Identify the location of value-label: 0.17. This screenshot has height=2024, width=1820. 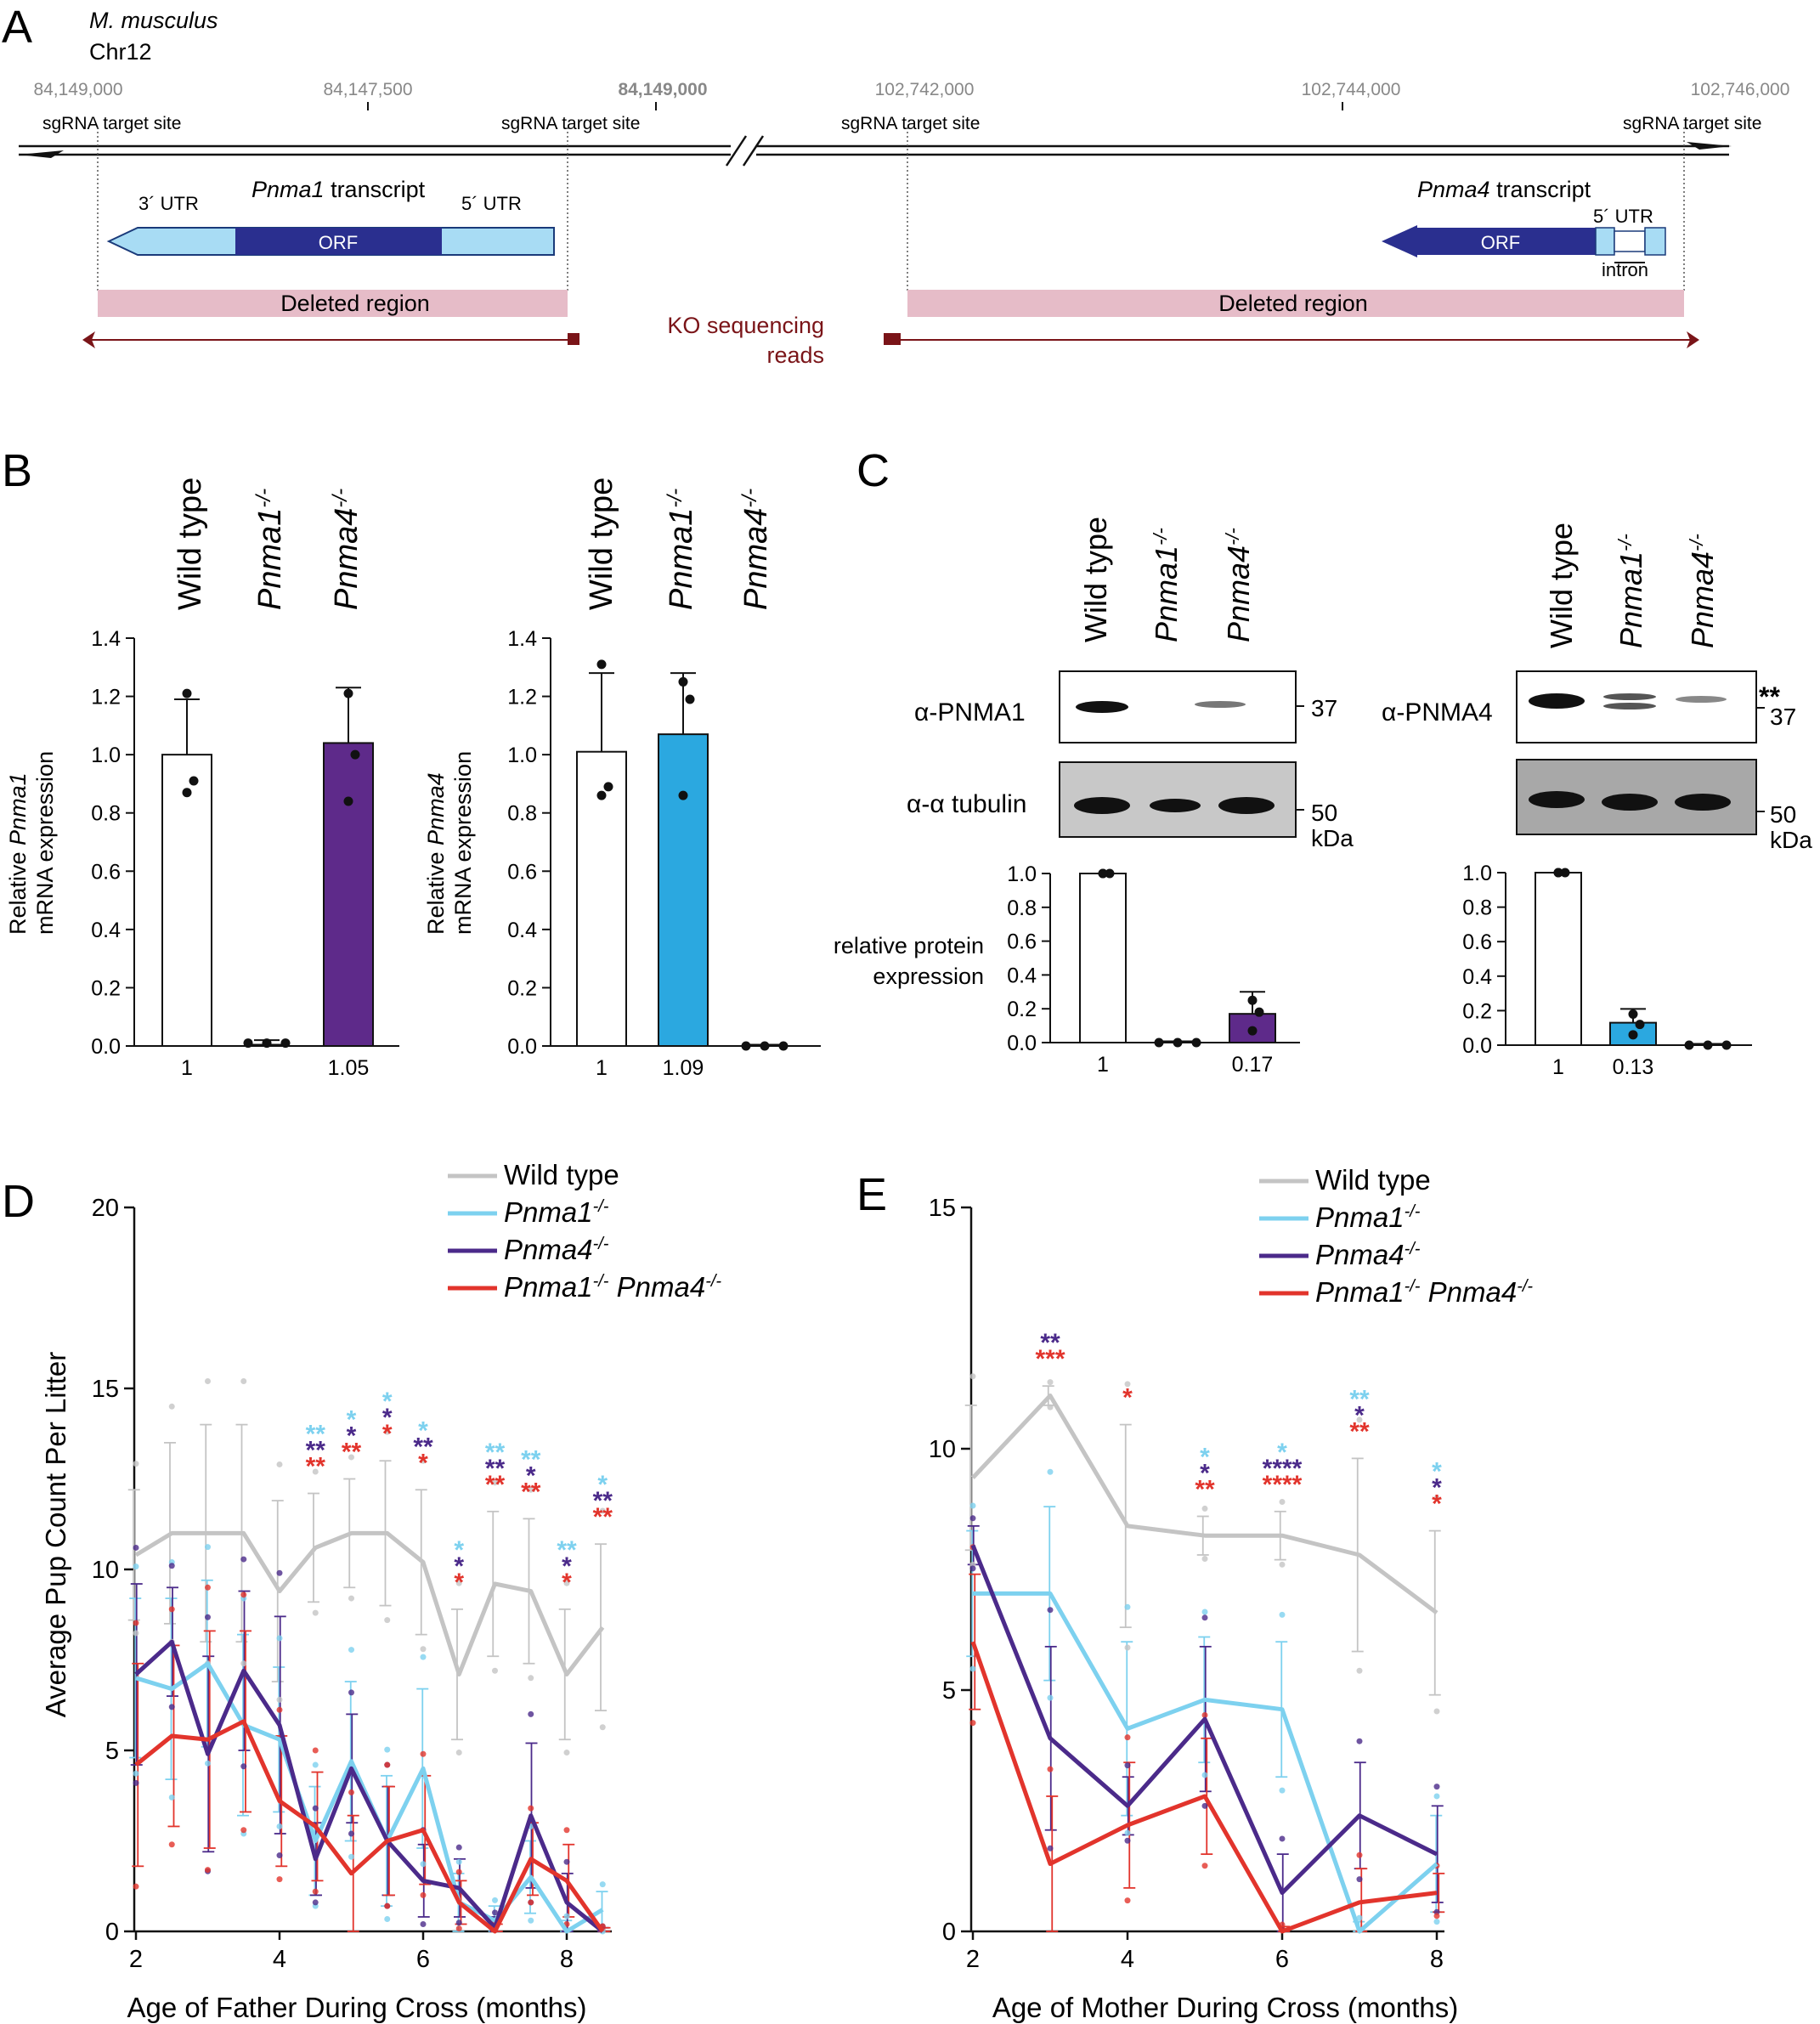
(1253, 1065).